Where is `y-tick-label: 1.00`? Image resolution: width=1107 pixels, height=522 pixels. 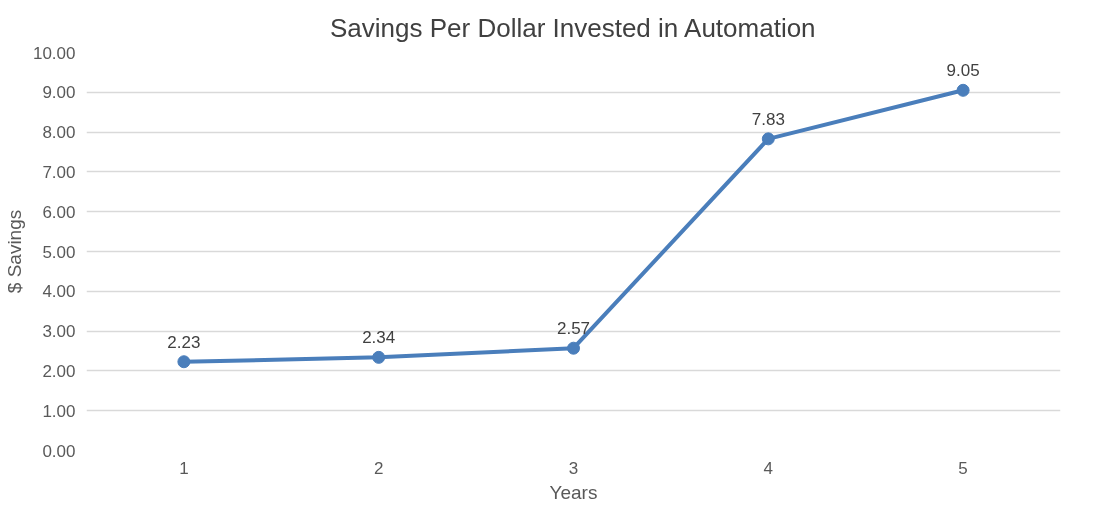
y-tick-label: 1.00 is located at coordinates (59, 411).